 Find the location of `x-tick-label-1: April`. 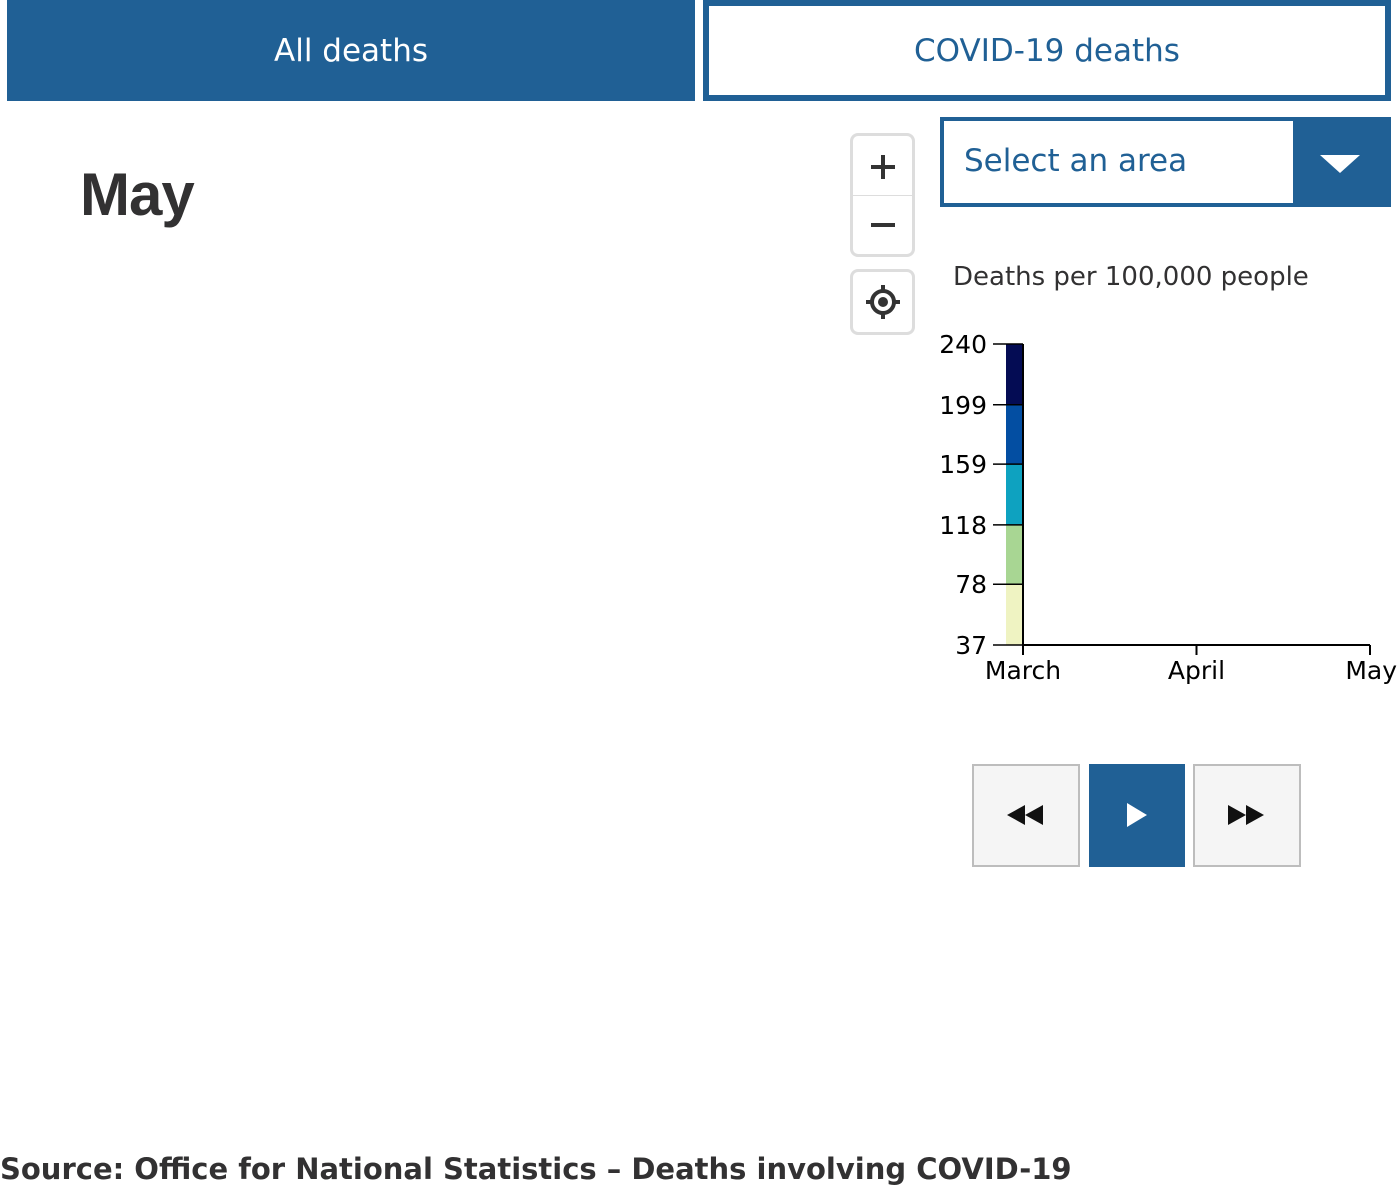

x-tick-label-1: April is located at coordinates (1196, 670).